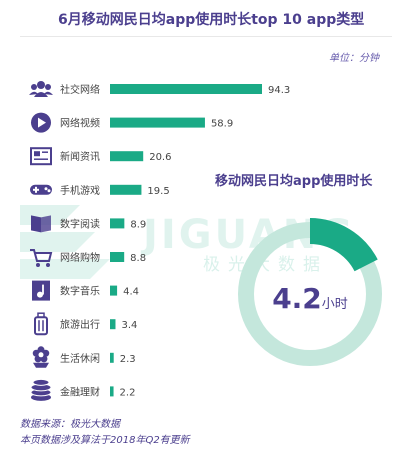  What do you see at coordinates (129, 325) in the screenshot?
I see `value-label: 3.4` at bounding box center [129, 325].